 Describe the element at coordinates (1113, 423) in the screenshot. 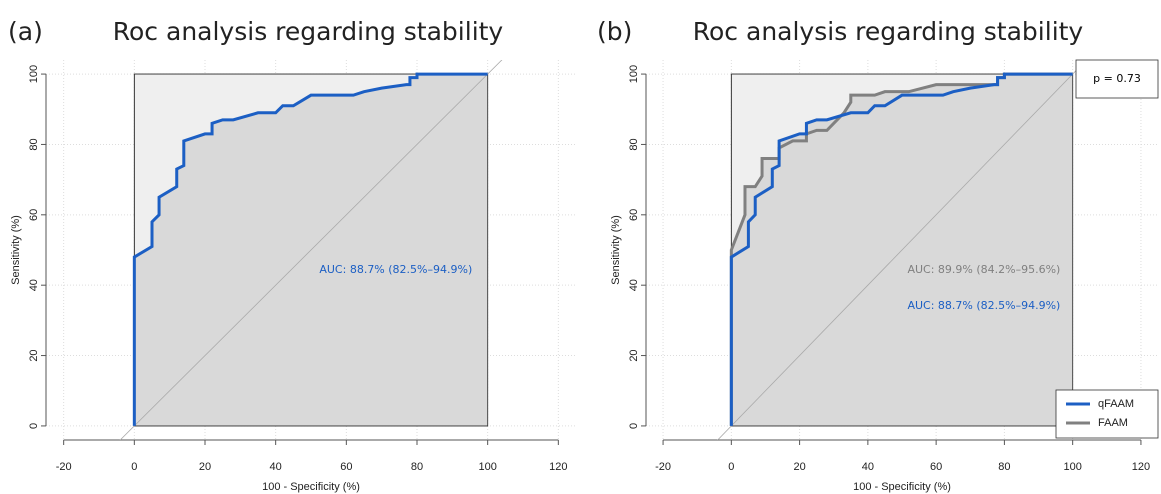

I see `legend-label: FAAM` at that location.